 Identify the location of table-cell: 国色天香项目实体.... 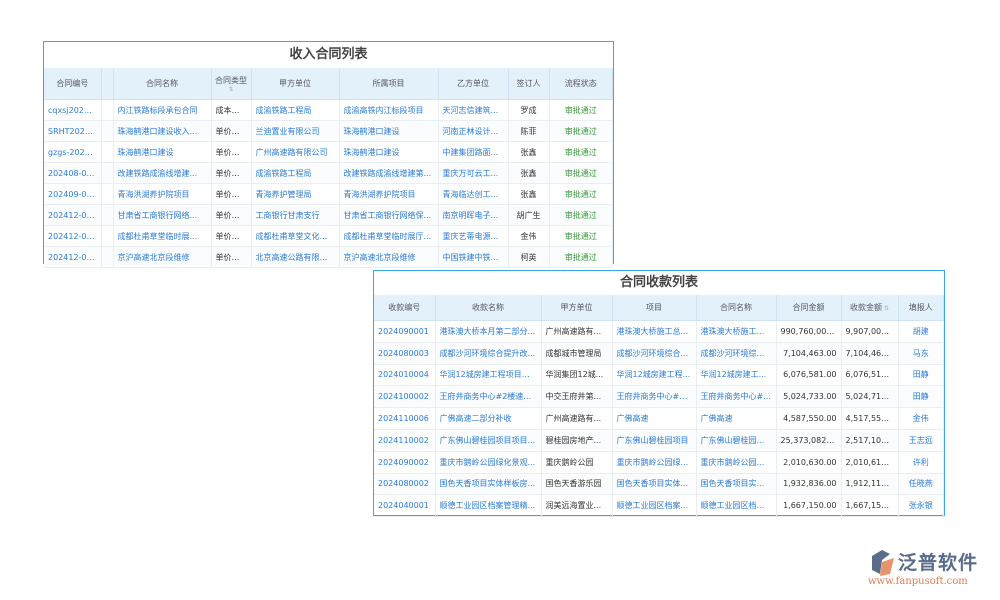
(654, 484).